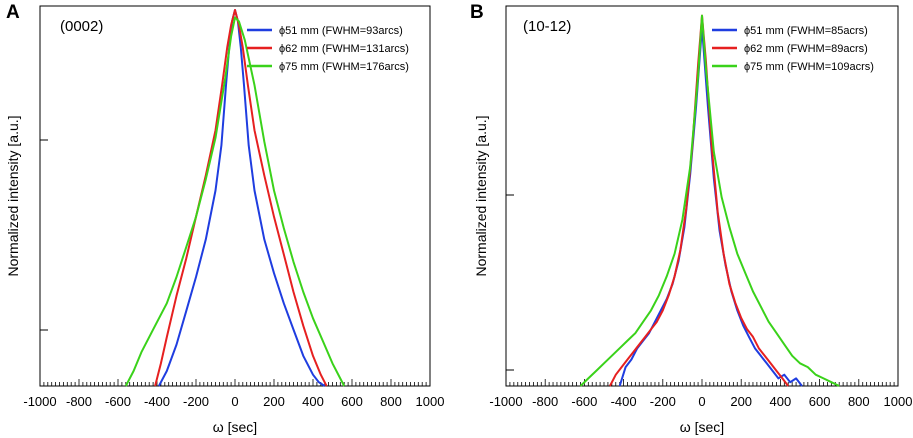  I want to click on x-tick-label-a--200: -200, so click(196, 401).